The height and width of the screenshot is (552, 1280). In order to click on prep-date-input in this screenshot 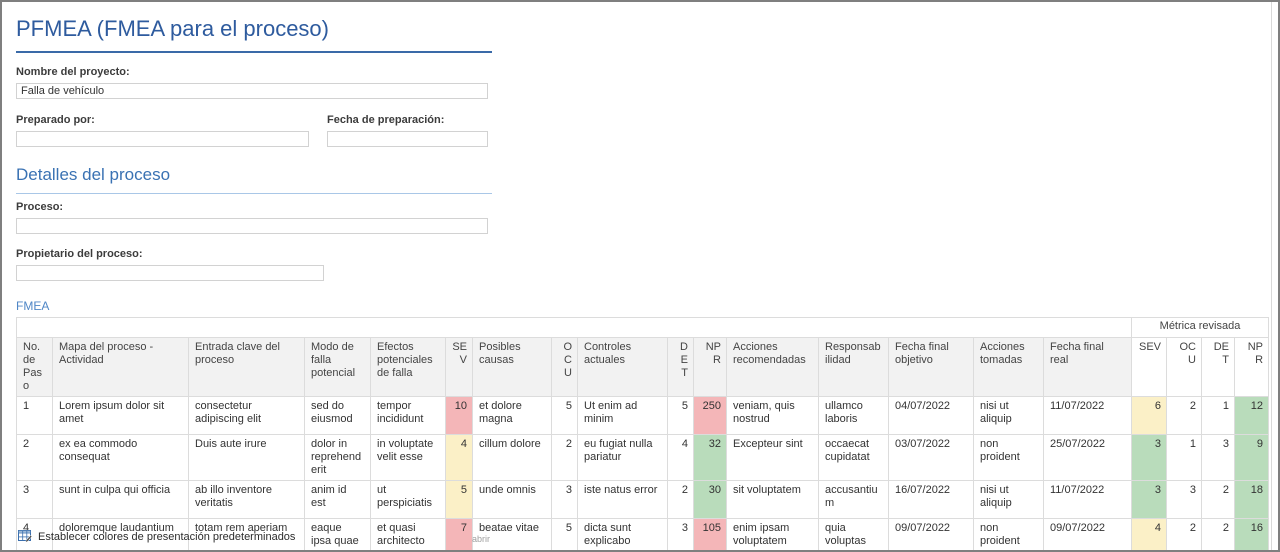, I will do `click(407, 139)`.